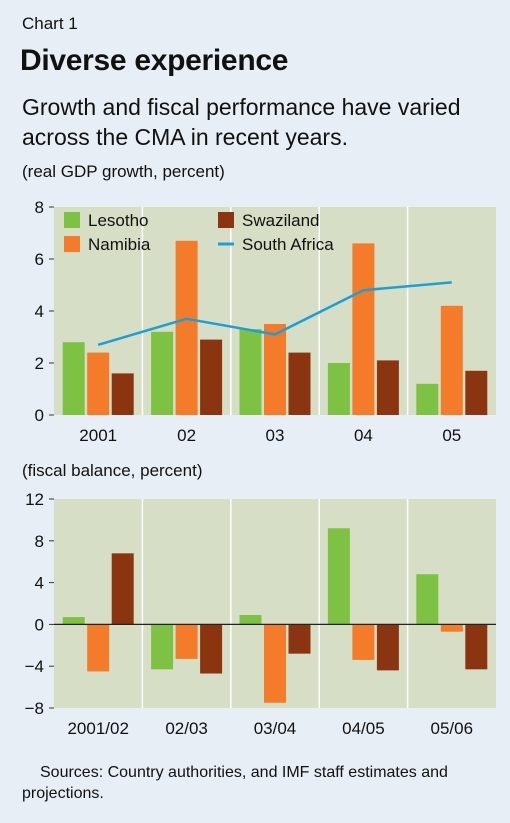 The width and height of the screenshot is (510, 823). I want to click on legend-swatch-namibia, so click(72, 244).